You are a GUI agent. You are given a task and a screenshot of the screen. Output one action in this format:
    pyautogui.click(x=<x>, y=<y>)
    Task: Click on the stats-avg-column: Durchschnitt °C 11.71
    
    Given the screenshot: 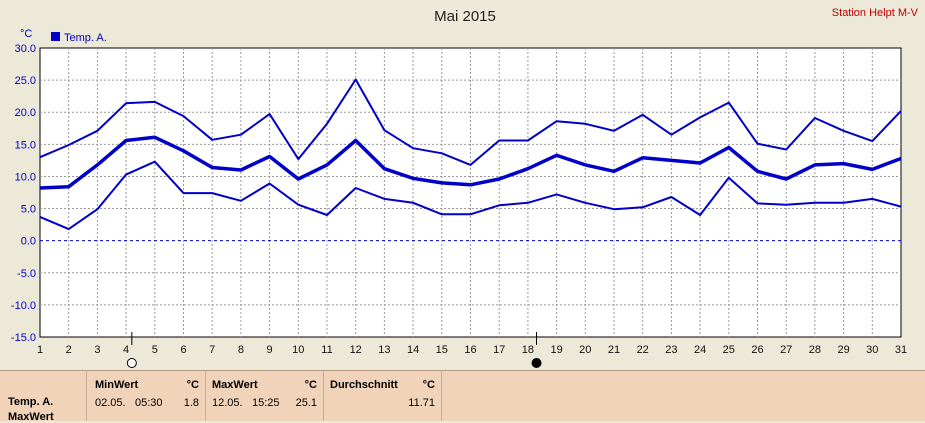 What is the action you would take?
    pyautogui.click(x=383, y=396)
    